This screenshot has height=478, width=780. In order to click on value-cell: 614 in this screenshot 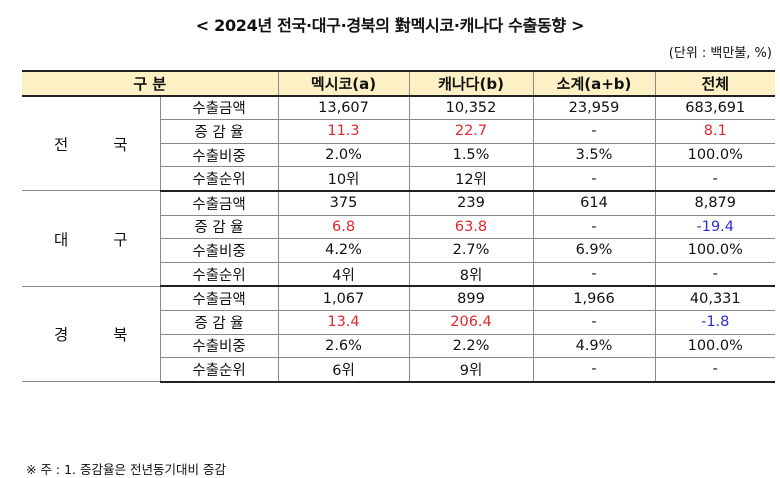, I will do `click(594, 203)`.